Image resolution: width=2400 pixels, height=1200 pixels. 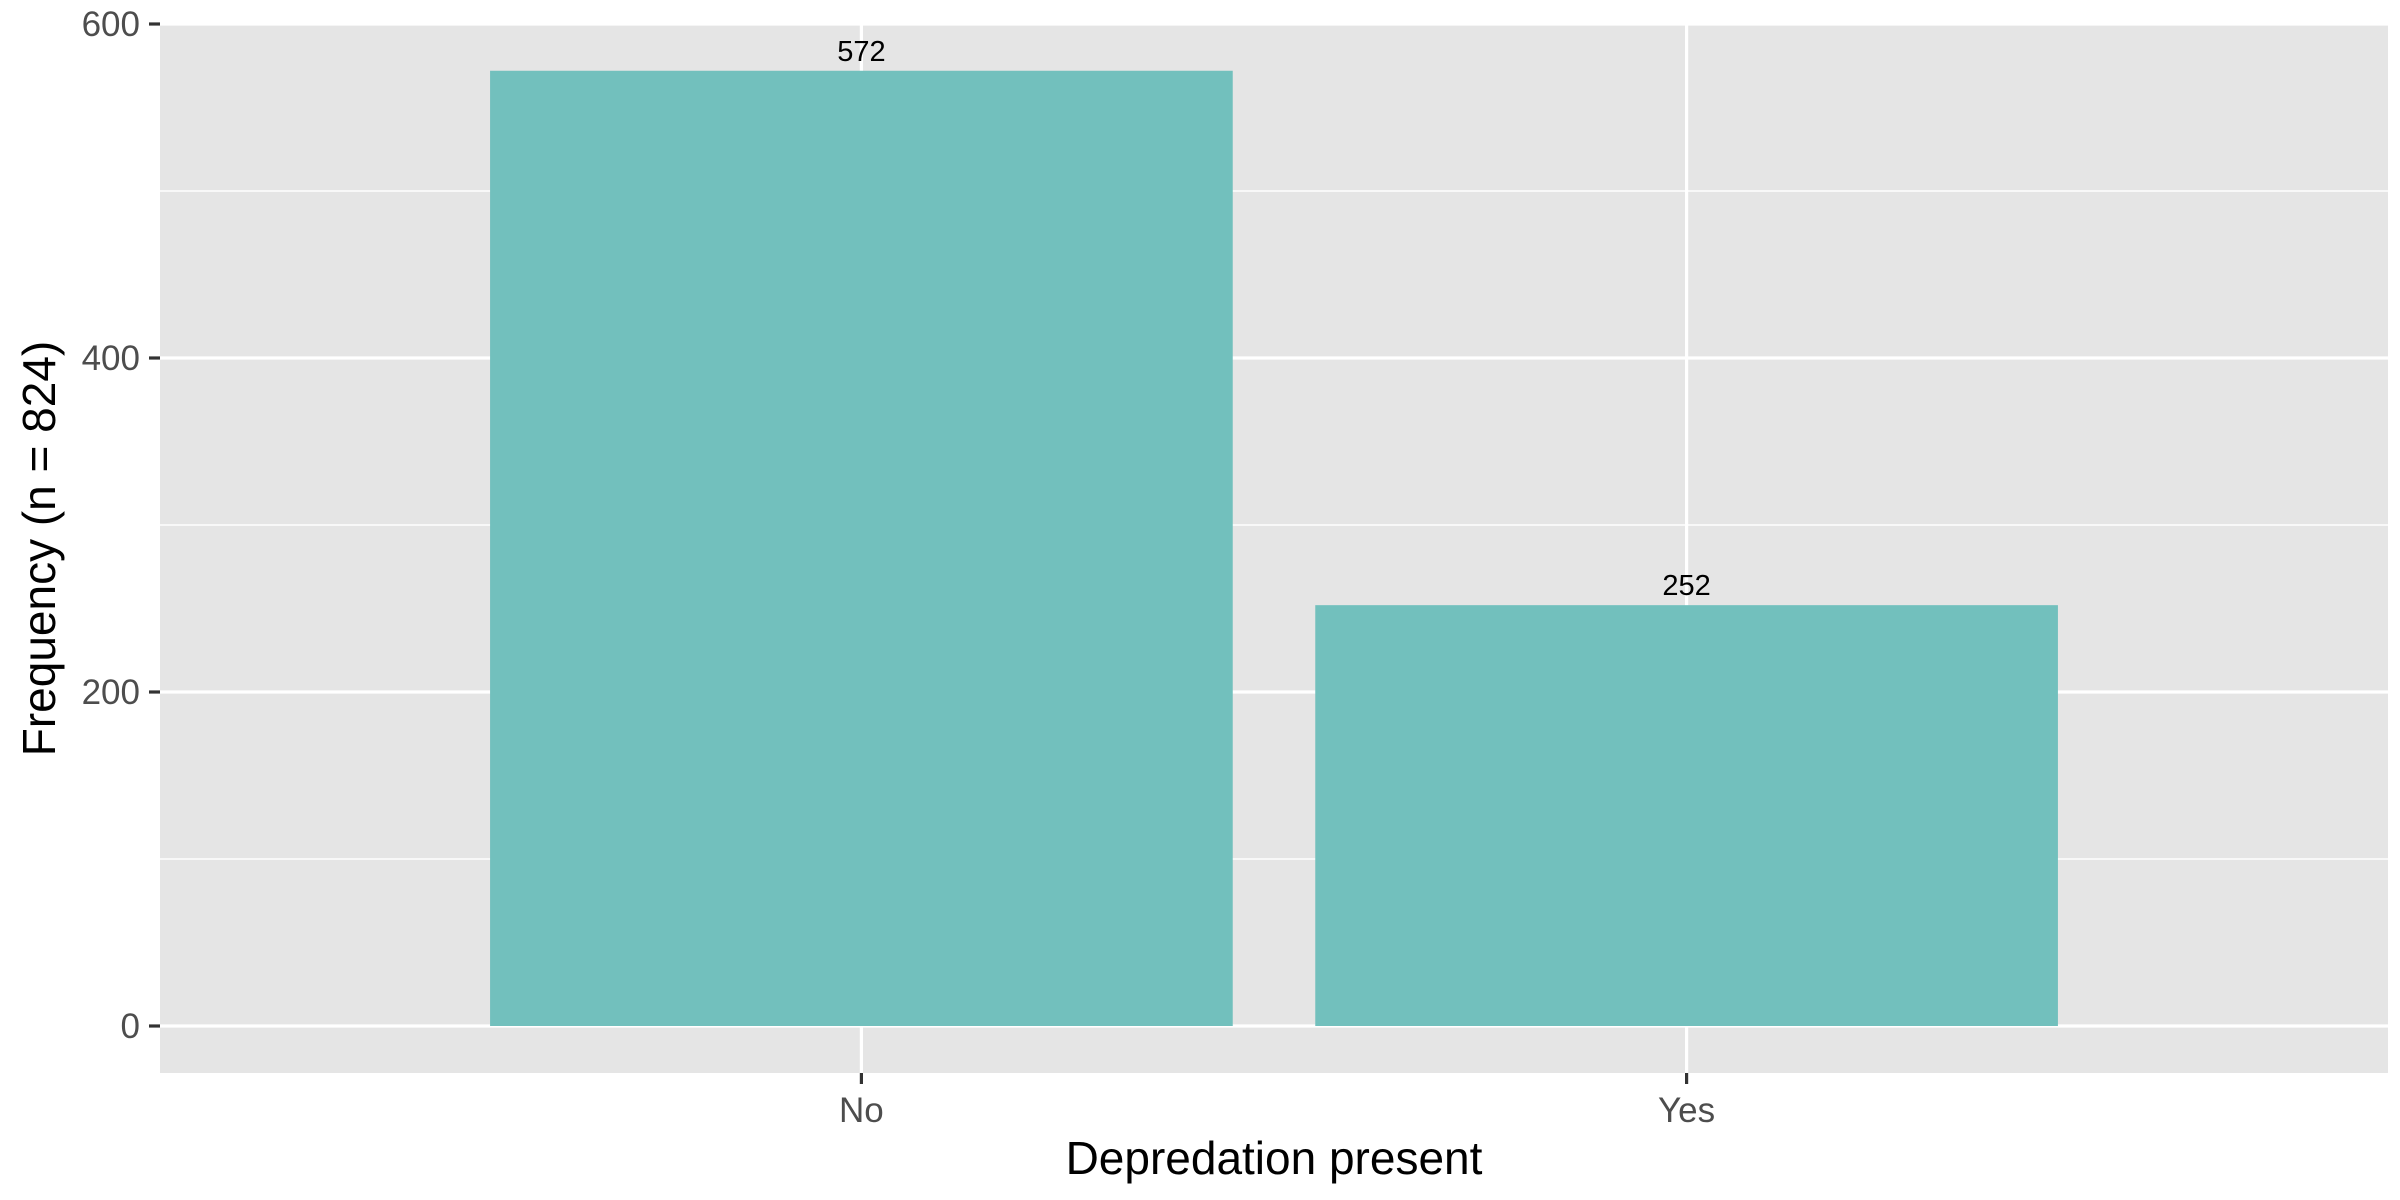 I want to click on y-tick-label: 400, so click(x=111, y=358).